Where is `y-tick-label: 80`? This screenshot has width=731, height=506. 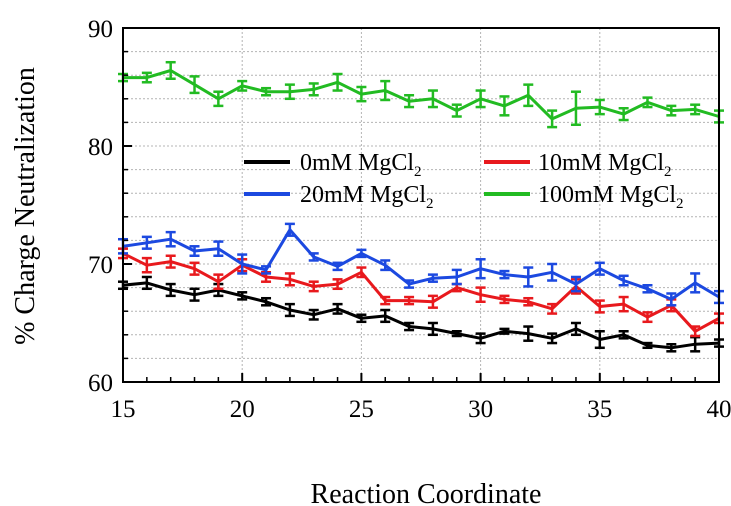
y-tick-label: 80 is located at coordinates (100, 147).